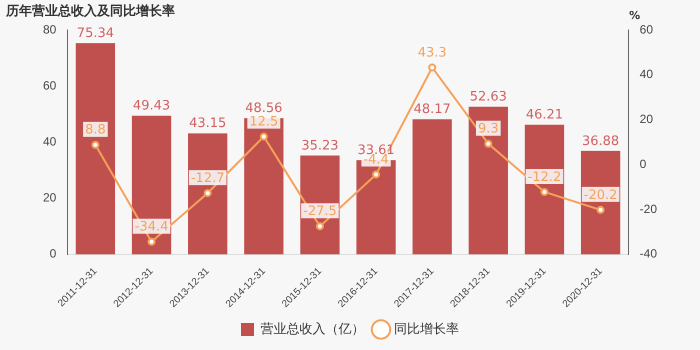 The height and width of the screenshot is (350, 700). Describe the element at coordinates (545, 115) in the screenshot. I see `data-label: 46.21` at that location.